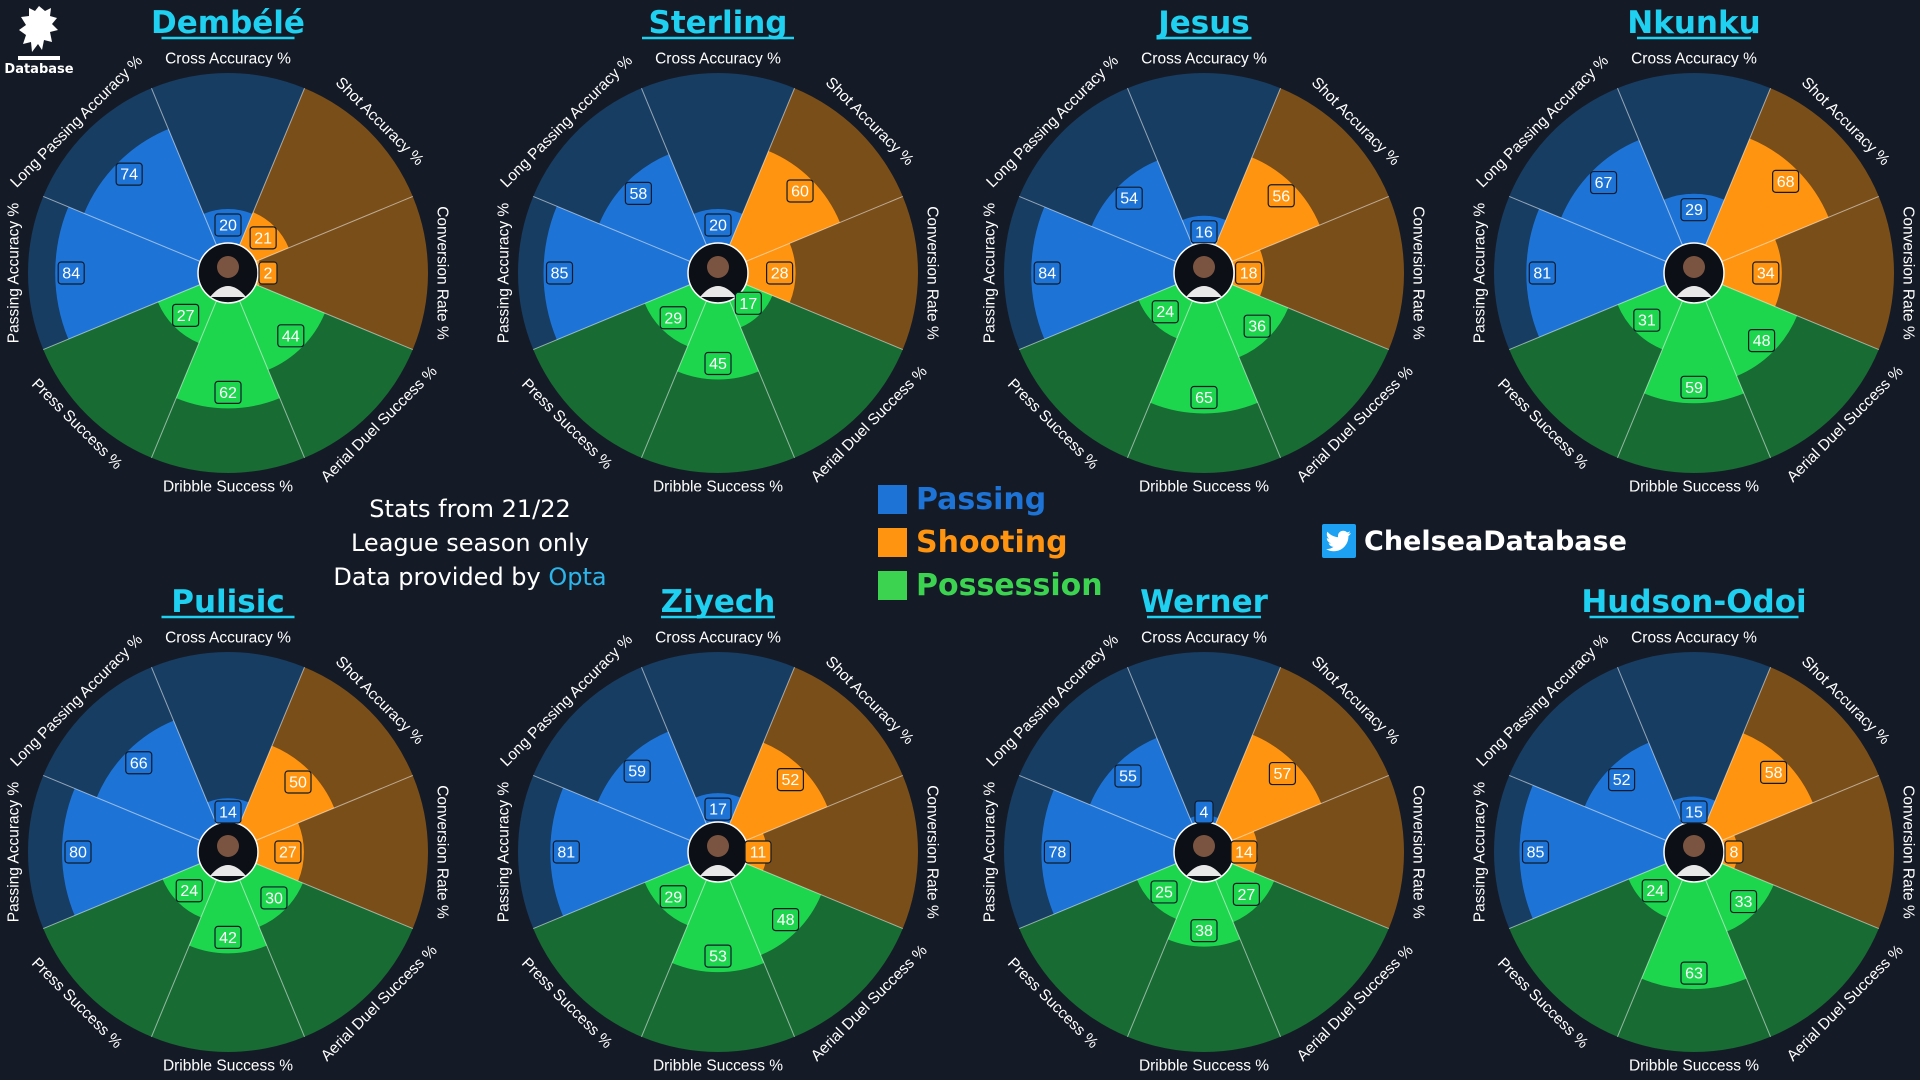 Image resolution: width=1920 pixels, height=1080 pixels. What do you see at coordinates (779, 273) in the screenshot?
I see `value-label-conversion-rate: 28` at bounding box center [779, 273].